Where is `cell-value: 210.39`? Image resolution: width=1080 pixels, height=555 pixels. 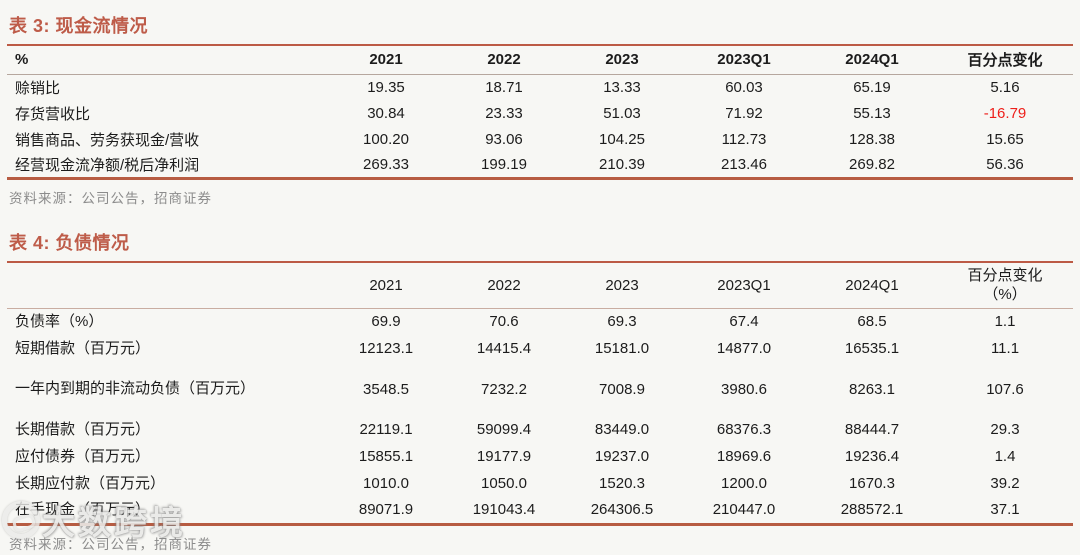
cell-value: 210.39 is located at coordinates (622, 166).